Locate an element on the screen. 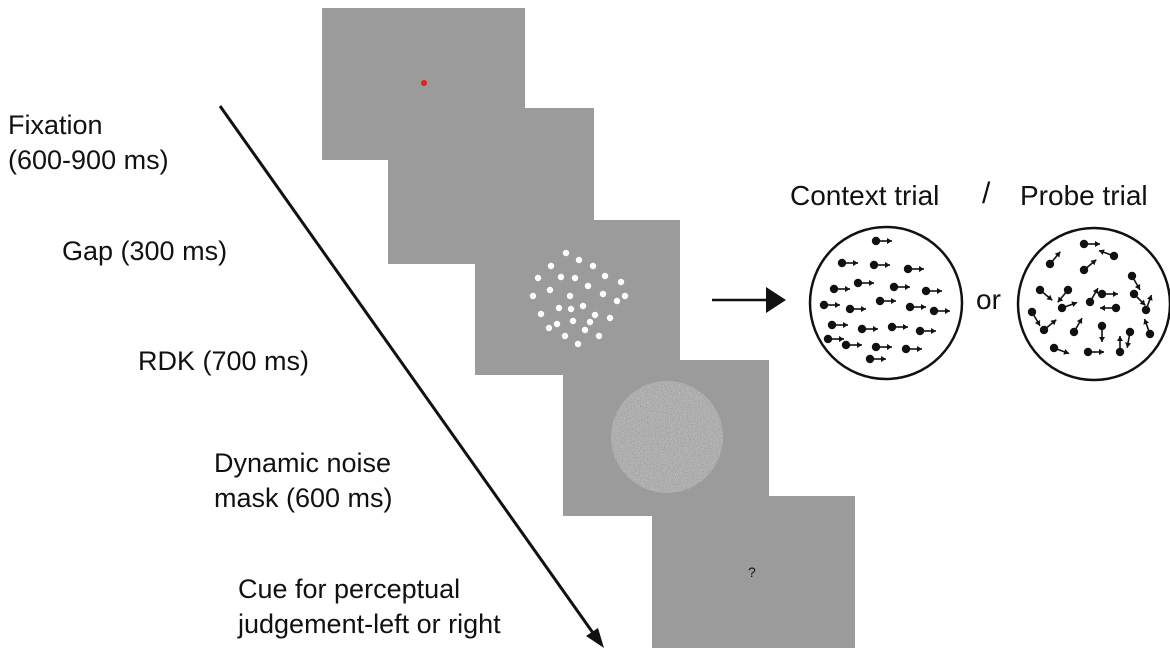 This screenshot has height=648, width=1170. screen-noise-mask is located at coordinates (666, 438).